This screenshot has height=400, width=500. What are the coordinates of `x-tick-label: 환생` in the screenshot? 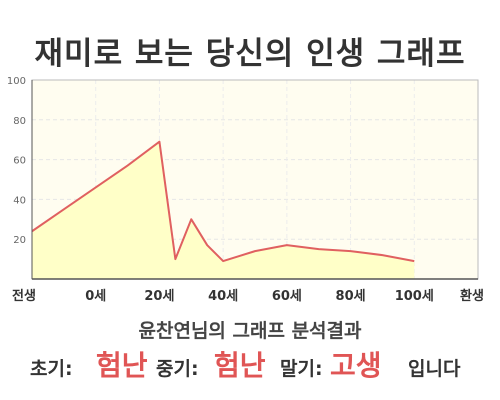 It's located at (472, 296).